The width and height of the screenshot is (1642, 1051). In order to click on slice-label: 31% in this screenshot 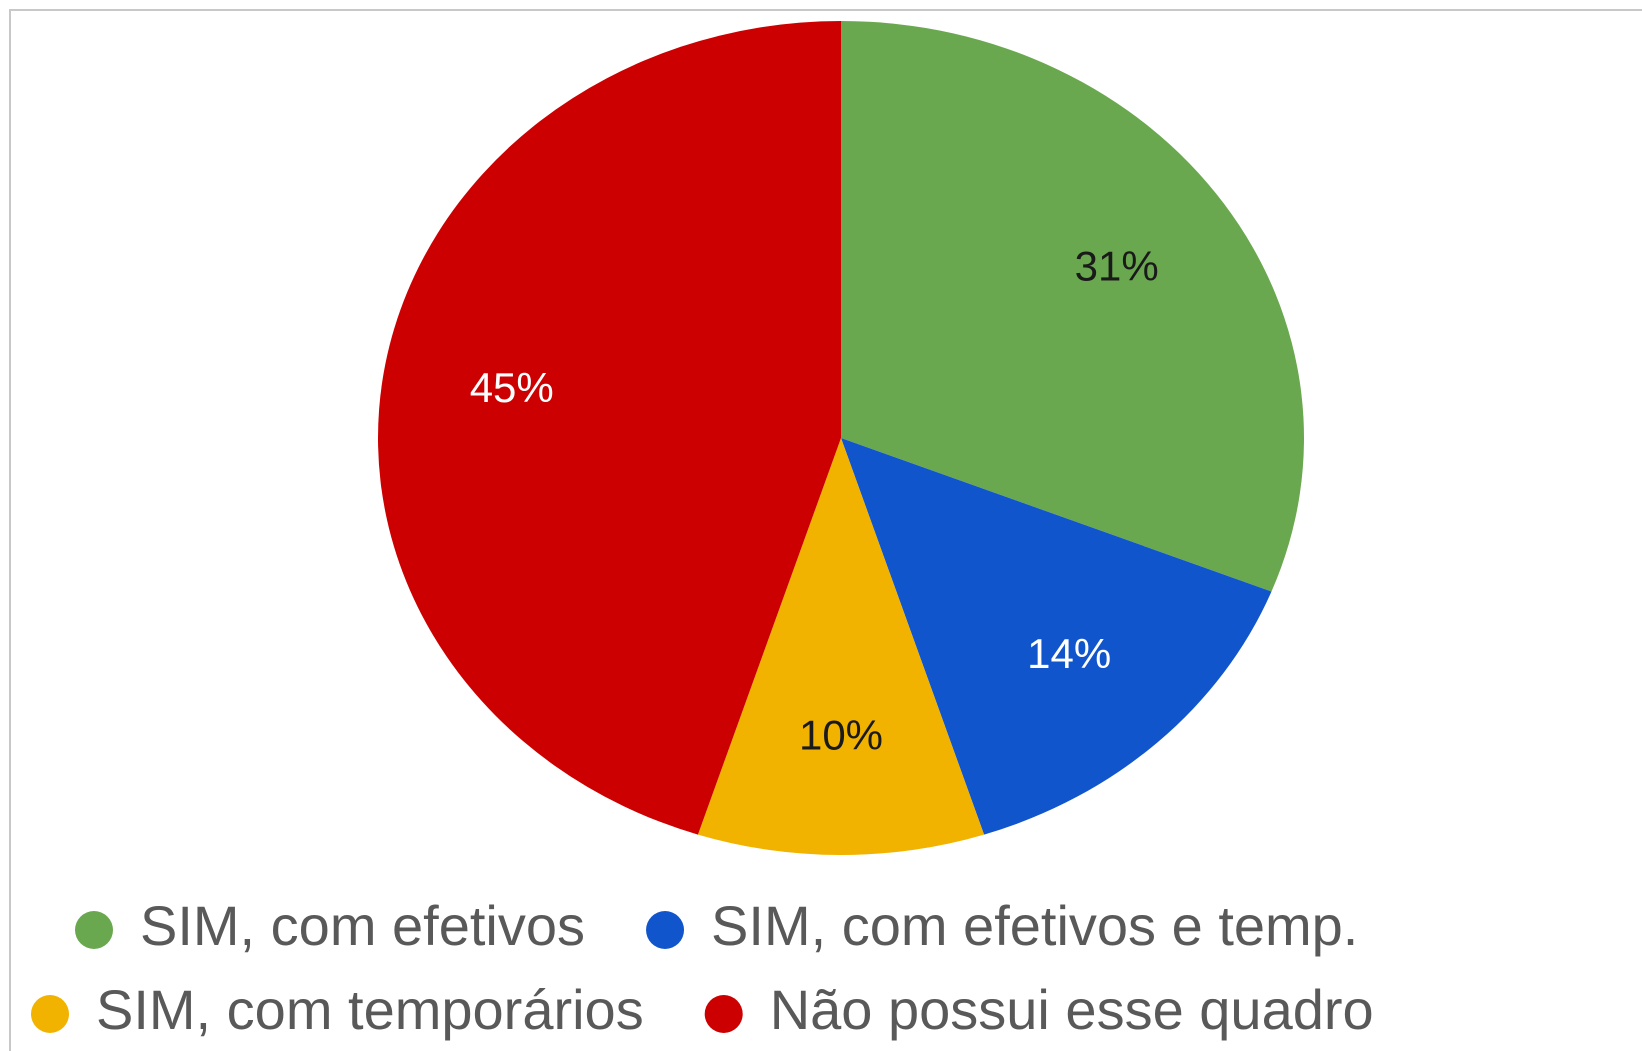, I will do `click(1117, 265)`.